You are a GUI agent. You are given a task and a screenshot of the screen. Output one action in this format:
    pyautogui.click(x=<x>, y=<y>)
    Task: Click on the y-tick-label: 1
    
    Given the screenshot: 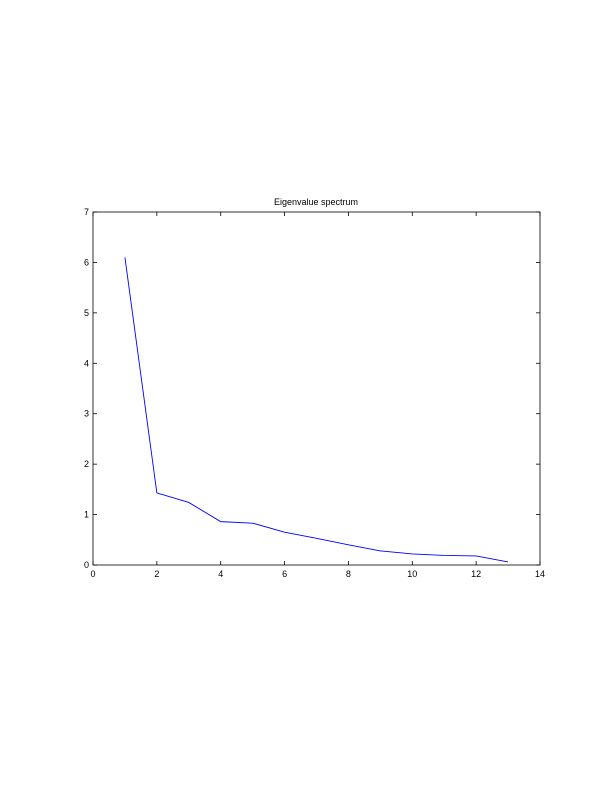 What is the action you would take?
    pyautogui.click(x=86, y=515)
    